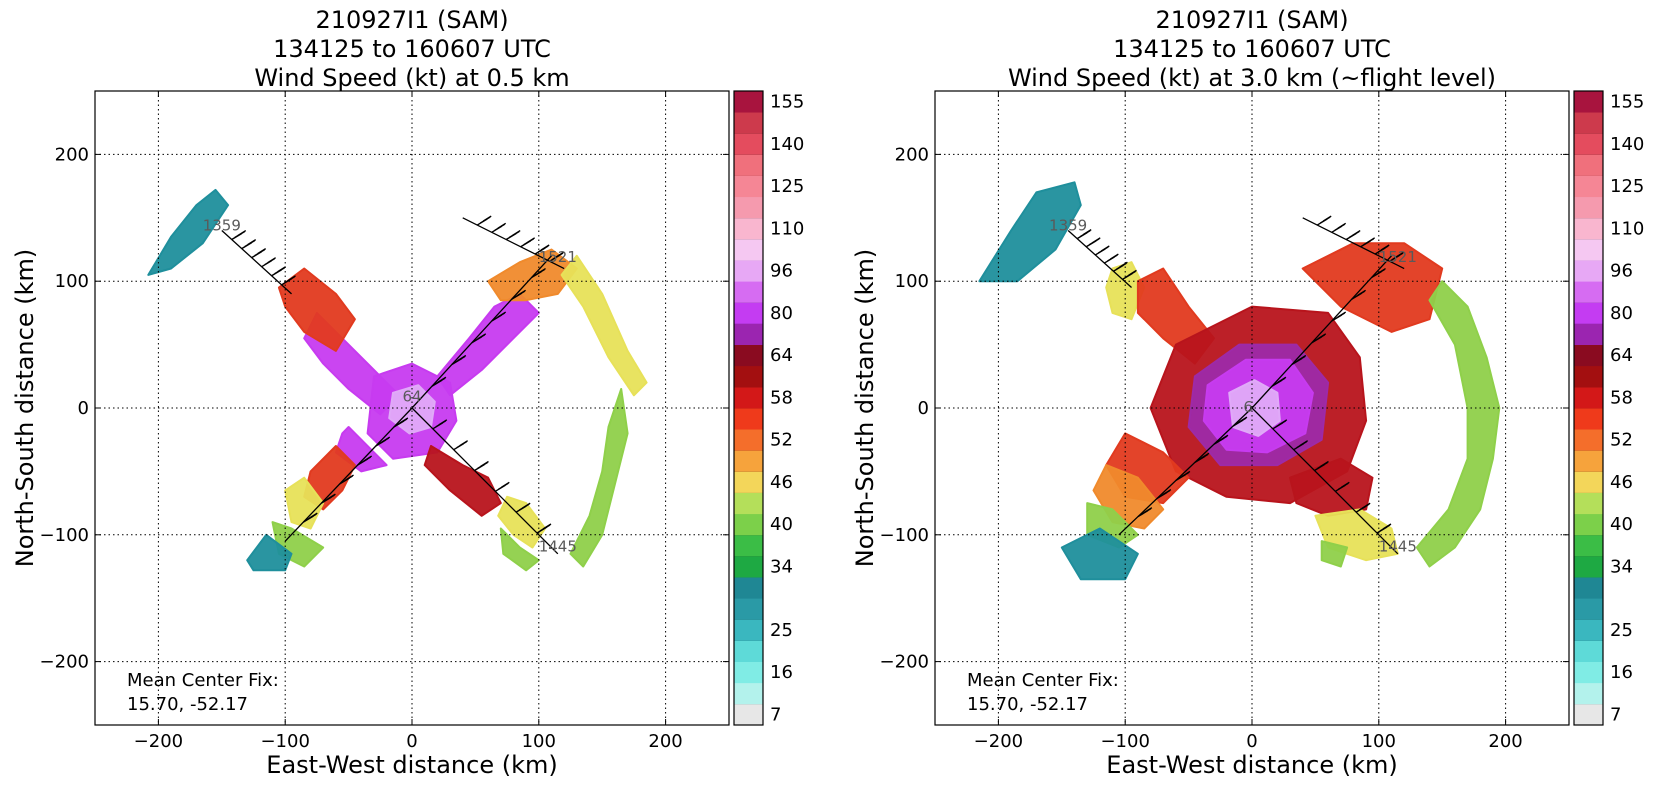  Describe the element at coordinates (187, 704) in the screenshot. I see `center-fix-annotation: 15.70, -52.17` at that location.